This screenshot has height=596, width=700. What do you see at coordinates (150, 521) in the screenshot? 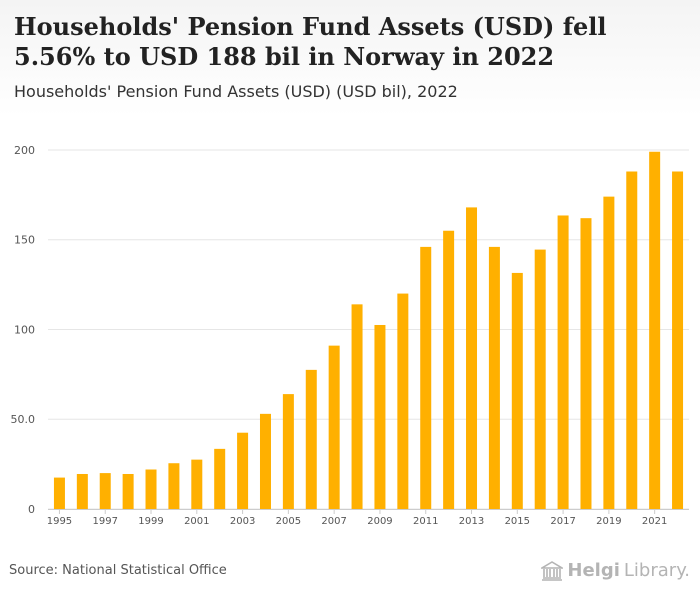
I see `x-tick-label: 1999` at bounding box center [150, 521].